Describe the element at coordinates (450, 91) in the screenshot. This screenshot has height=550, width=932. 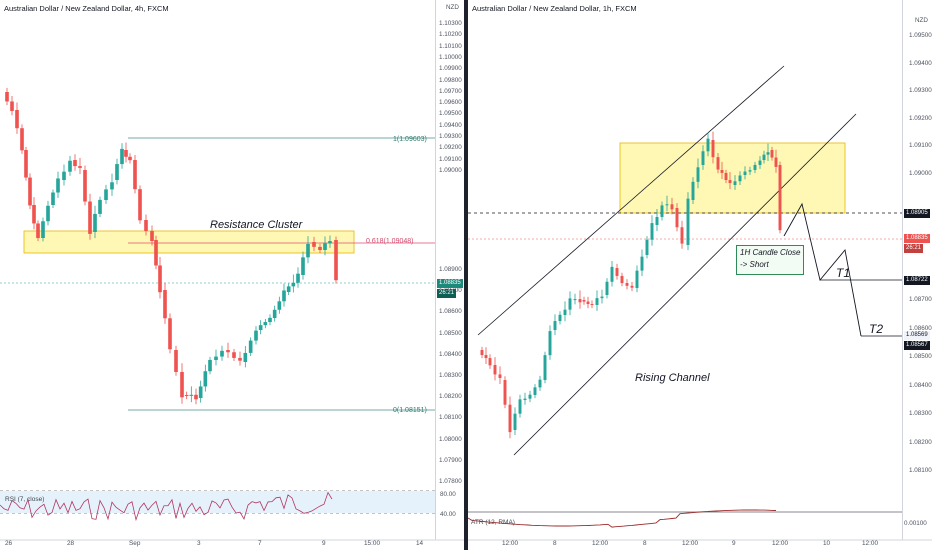
I see `left-tick-label: 1.09700` at that location.